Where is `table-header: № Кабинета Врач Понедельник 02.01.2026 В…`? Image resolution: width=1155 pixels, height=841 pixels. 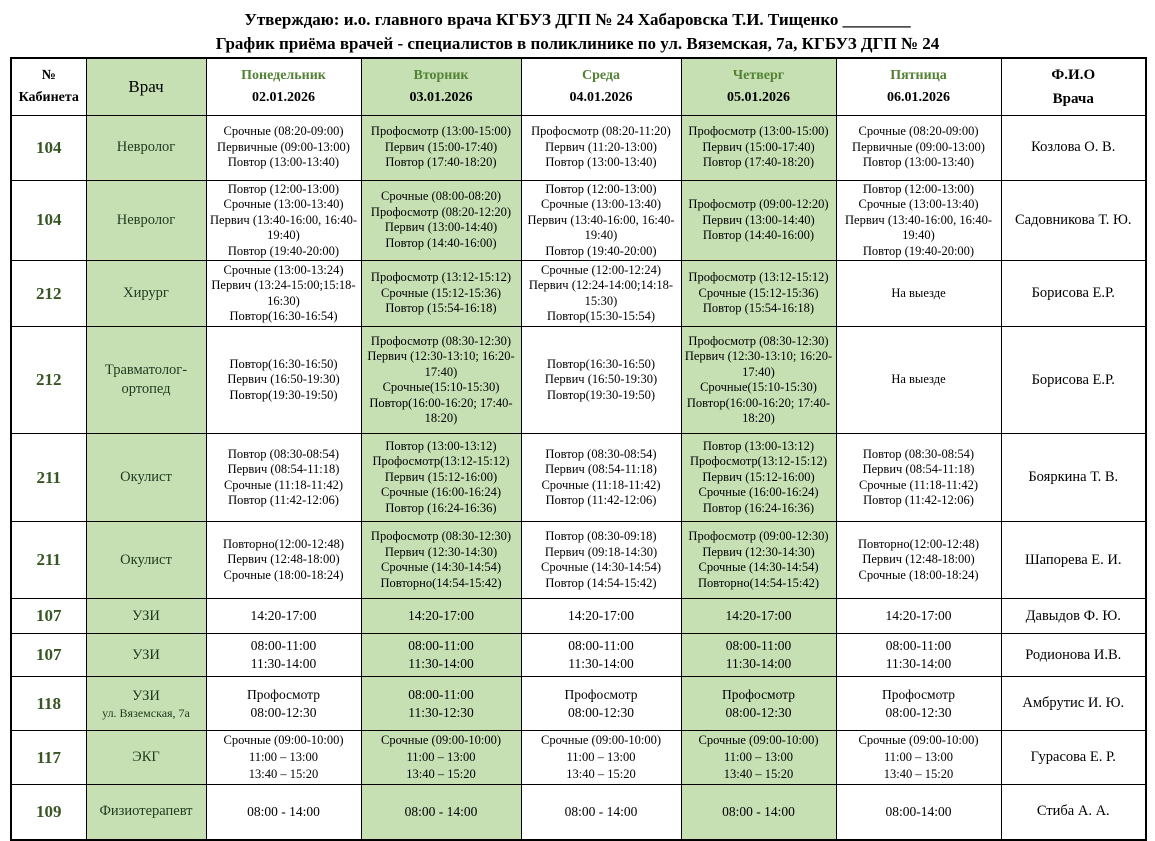
table-header: № Кабинета Врач Понедельник 02.01.2026 В… is located at coordinates (578, 86).